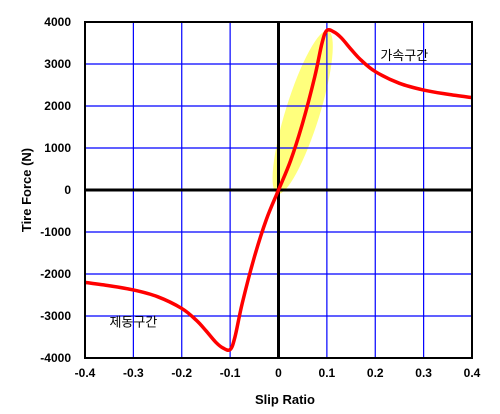  What do you see at coordinates (404, 56) in the screenshot?
I see `annotation-label: 가속구간` at bounding box center [404, 56].